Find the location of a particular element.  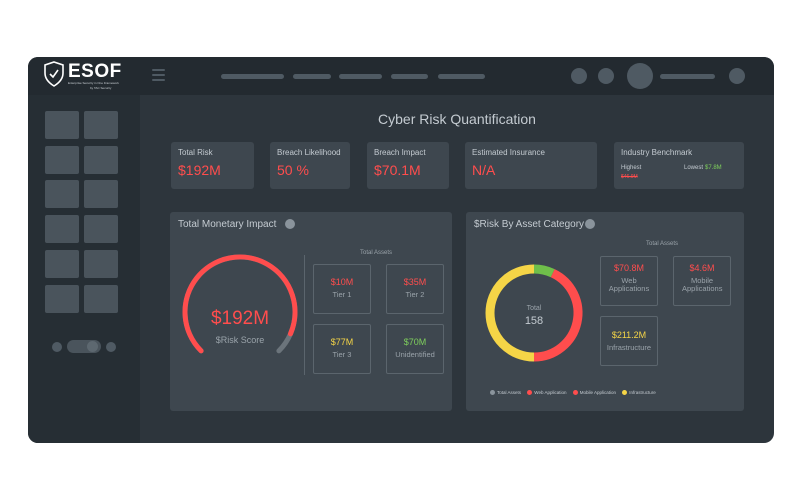

kpi-breach-impact: Breach Impact $70.1M is located at coordinates (408, 165).